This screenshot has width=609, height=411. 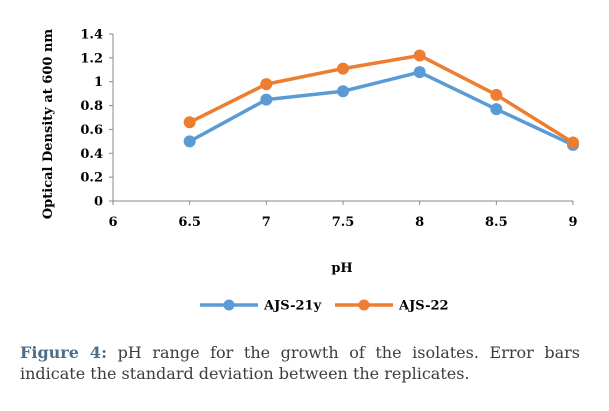 I want to click on x-tick-label: 8, so click(x=419, y=222).